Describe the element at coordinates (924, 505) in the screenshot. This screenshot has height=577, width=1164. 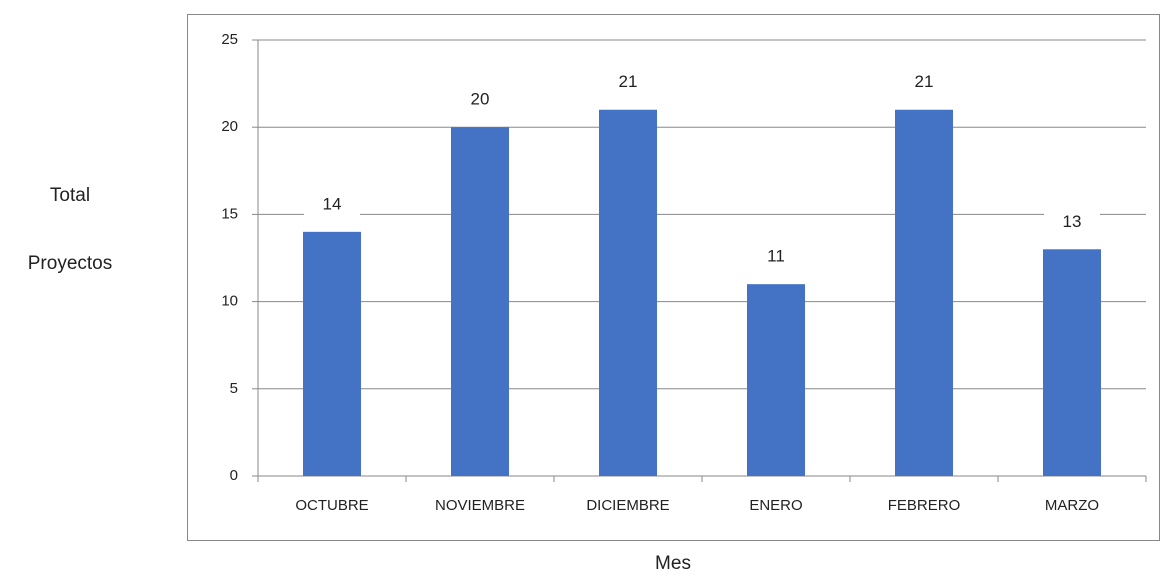
I see `x-tick-label: FEBRERO` at that location.